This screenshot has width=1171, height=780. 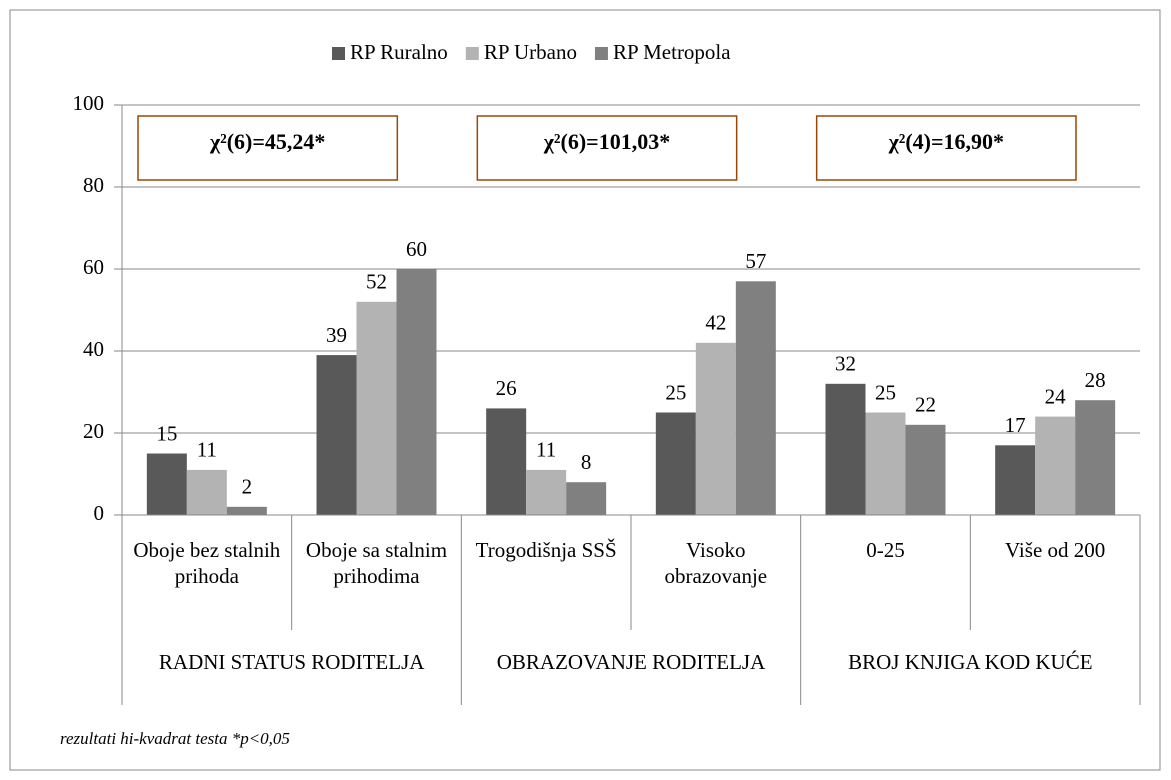 I want to click on y-tick-label: 80, so click(x=93, y=185).